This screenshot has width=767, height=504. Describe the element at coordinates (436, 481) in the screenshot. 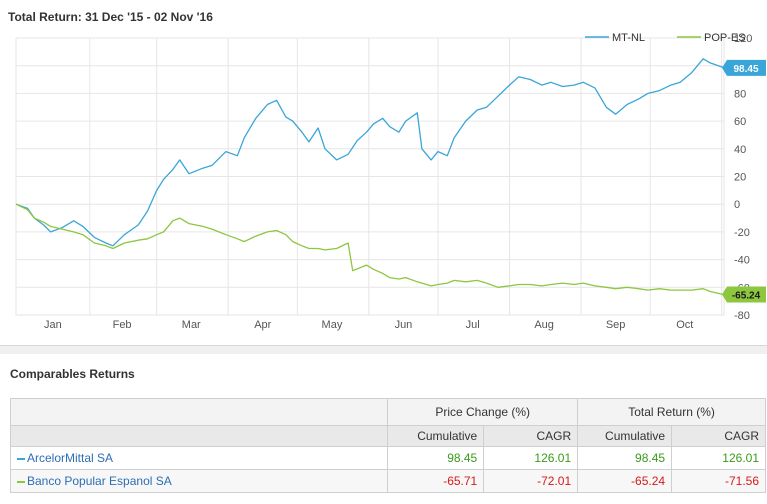

I see `price-cumulative-cell: -65.71` at that location.